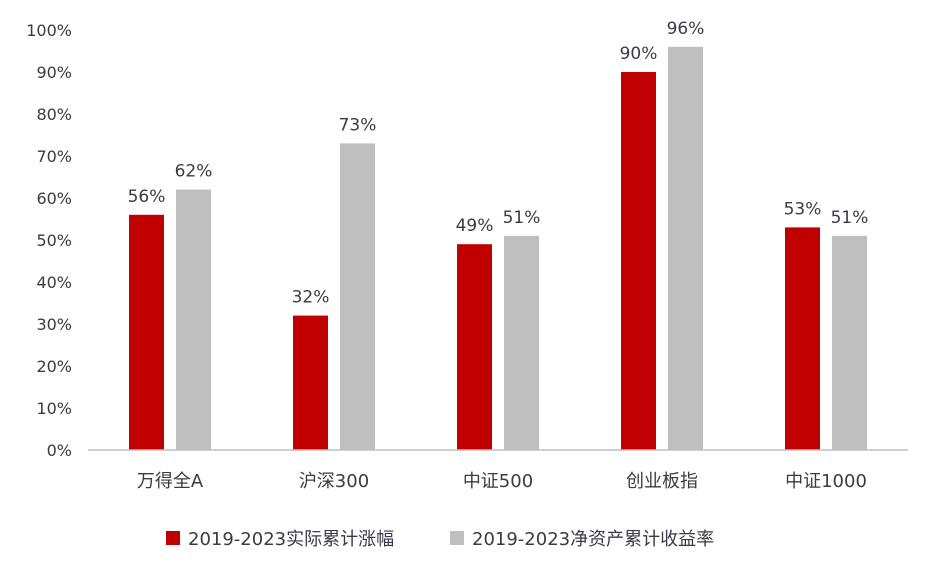  Describe the element at coordinates (803, 209) in the screenshot. I see `data-label: 53%` at that location.